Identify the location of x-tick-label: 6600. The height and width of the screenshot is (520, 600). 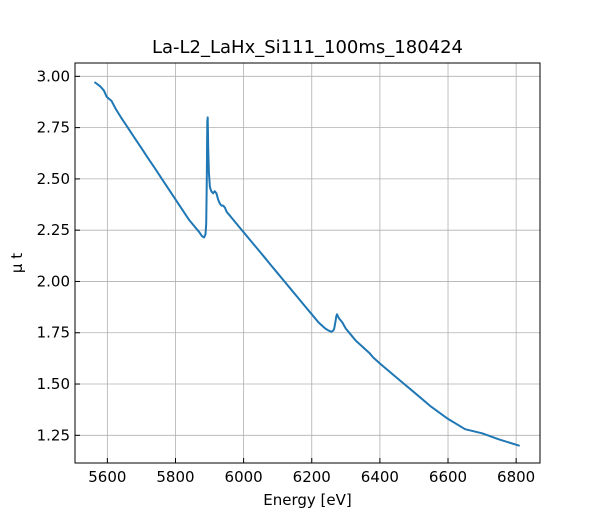
(448, 477).